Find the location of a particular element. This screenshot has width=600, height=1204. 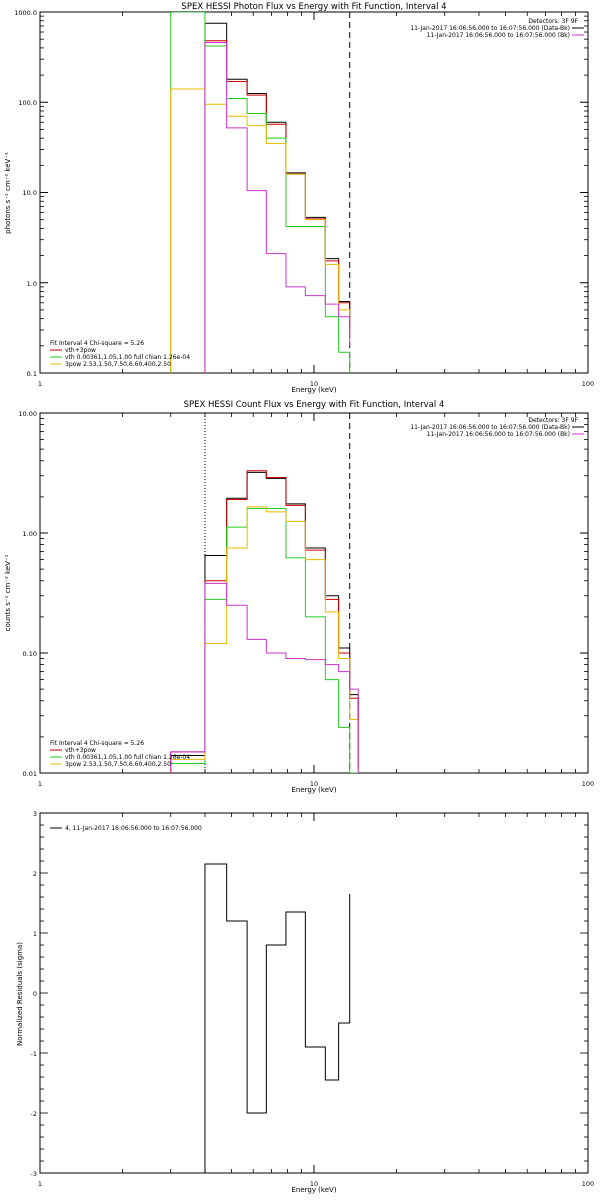

panel1-legend-pow: 3pow 2.53,1.50,7.50,6.60,400,2.50 is located at coordinates (118, 364).